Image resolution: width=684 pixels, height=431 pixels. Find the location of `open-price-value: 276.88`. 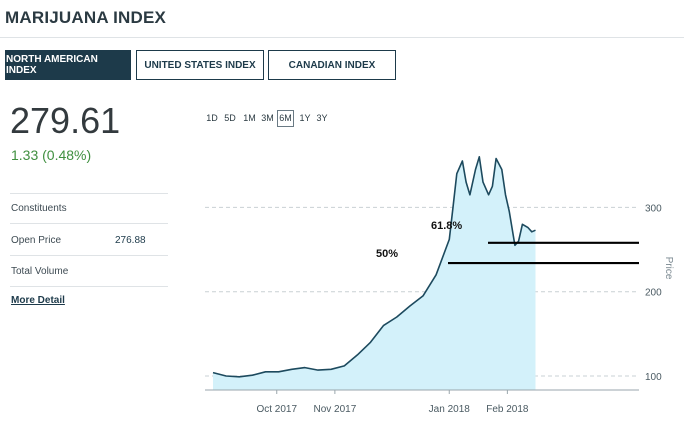

open-price-value: 276.88 is located at coordinates (130, 240).